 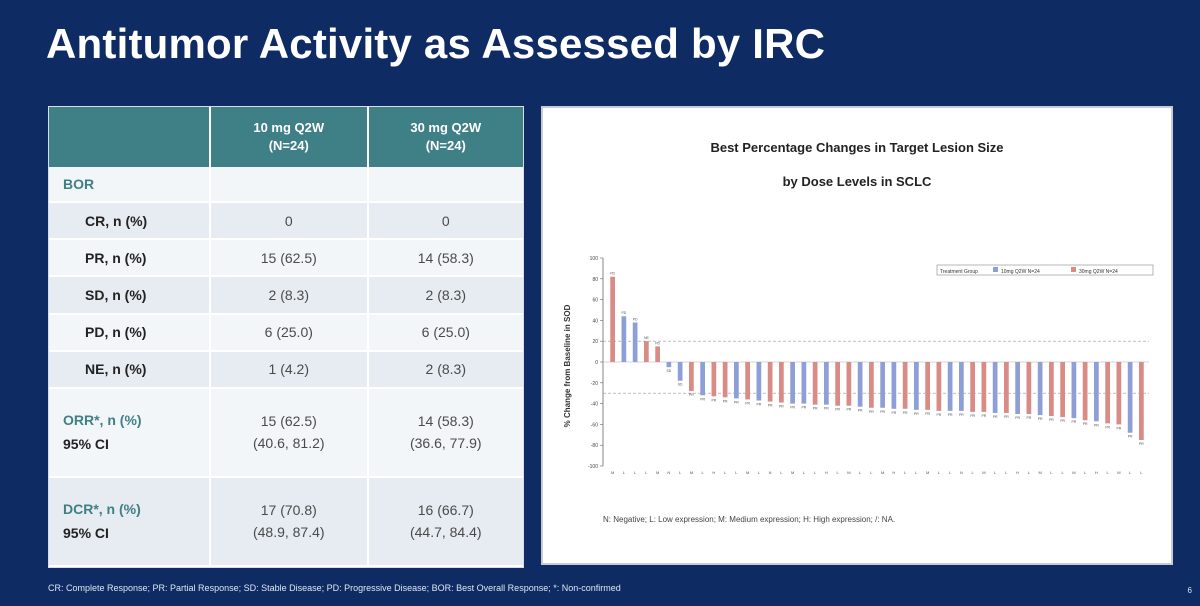 What do you see at coordinates (594, 446) in the screenshot?
I see `y-tick-label: -80` at bounding box center [594, 446].